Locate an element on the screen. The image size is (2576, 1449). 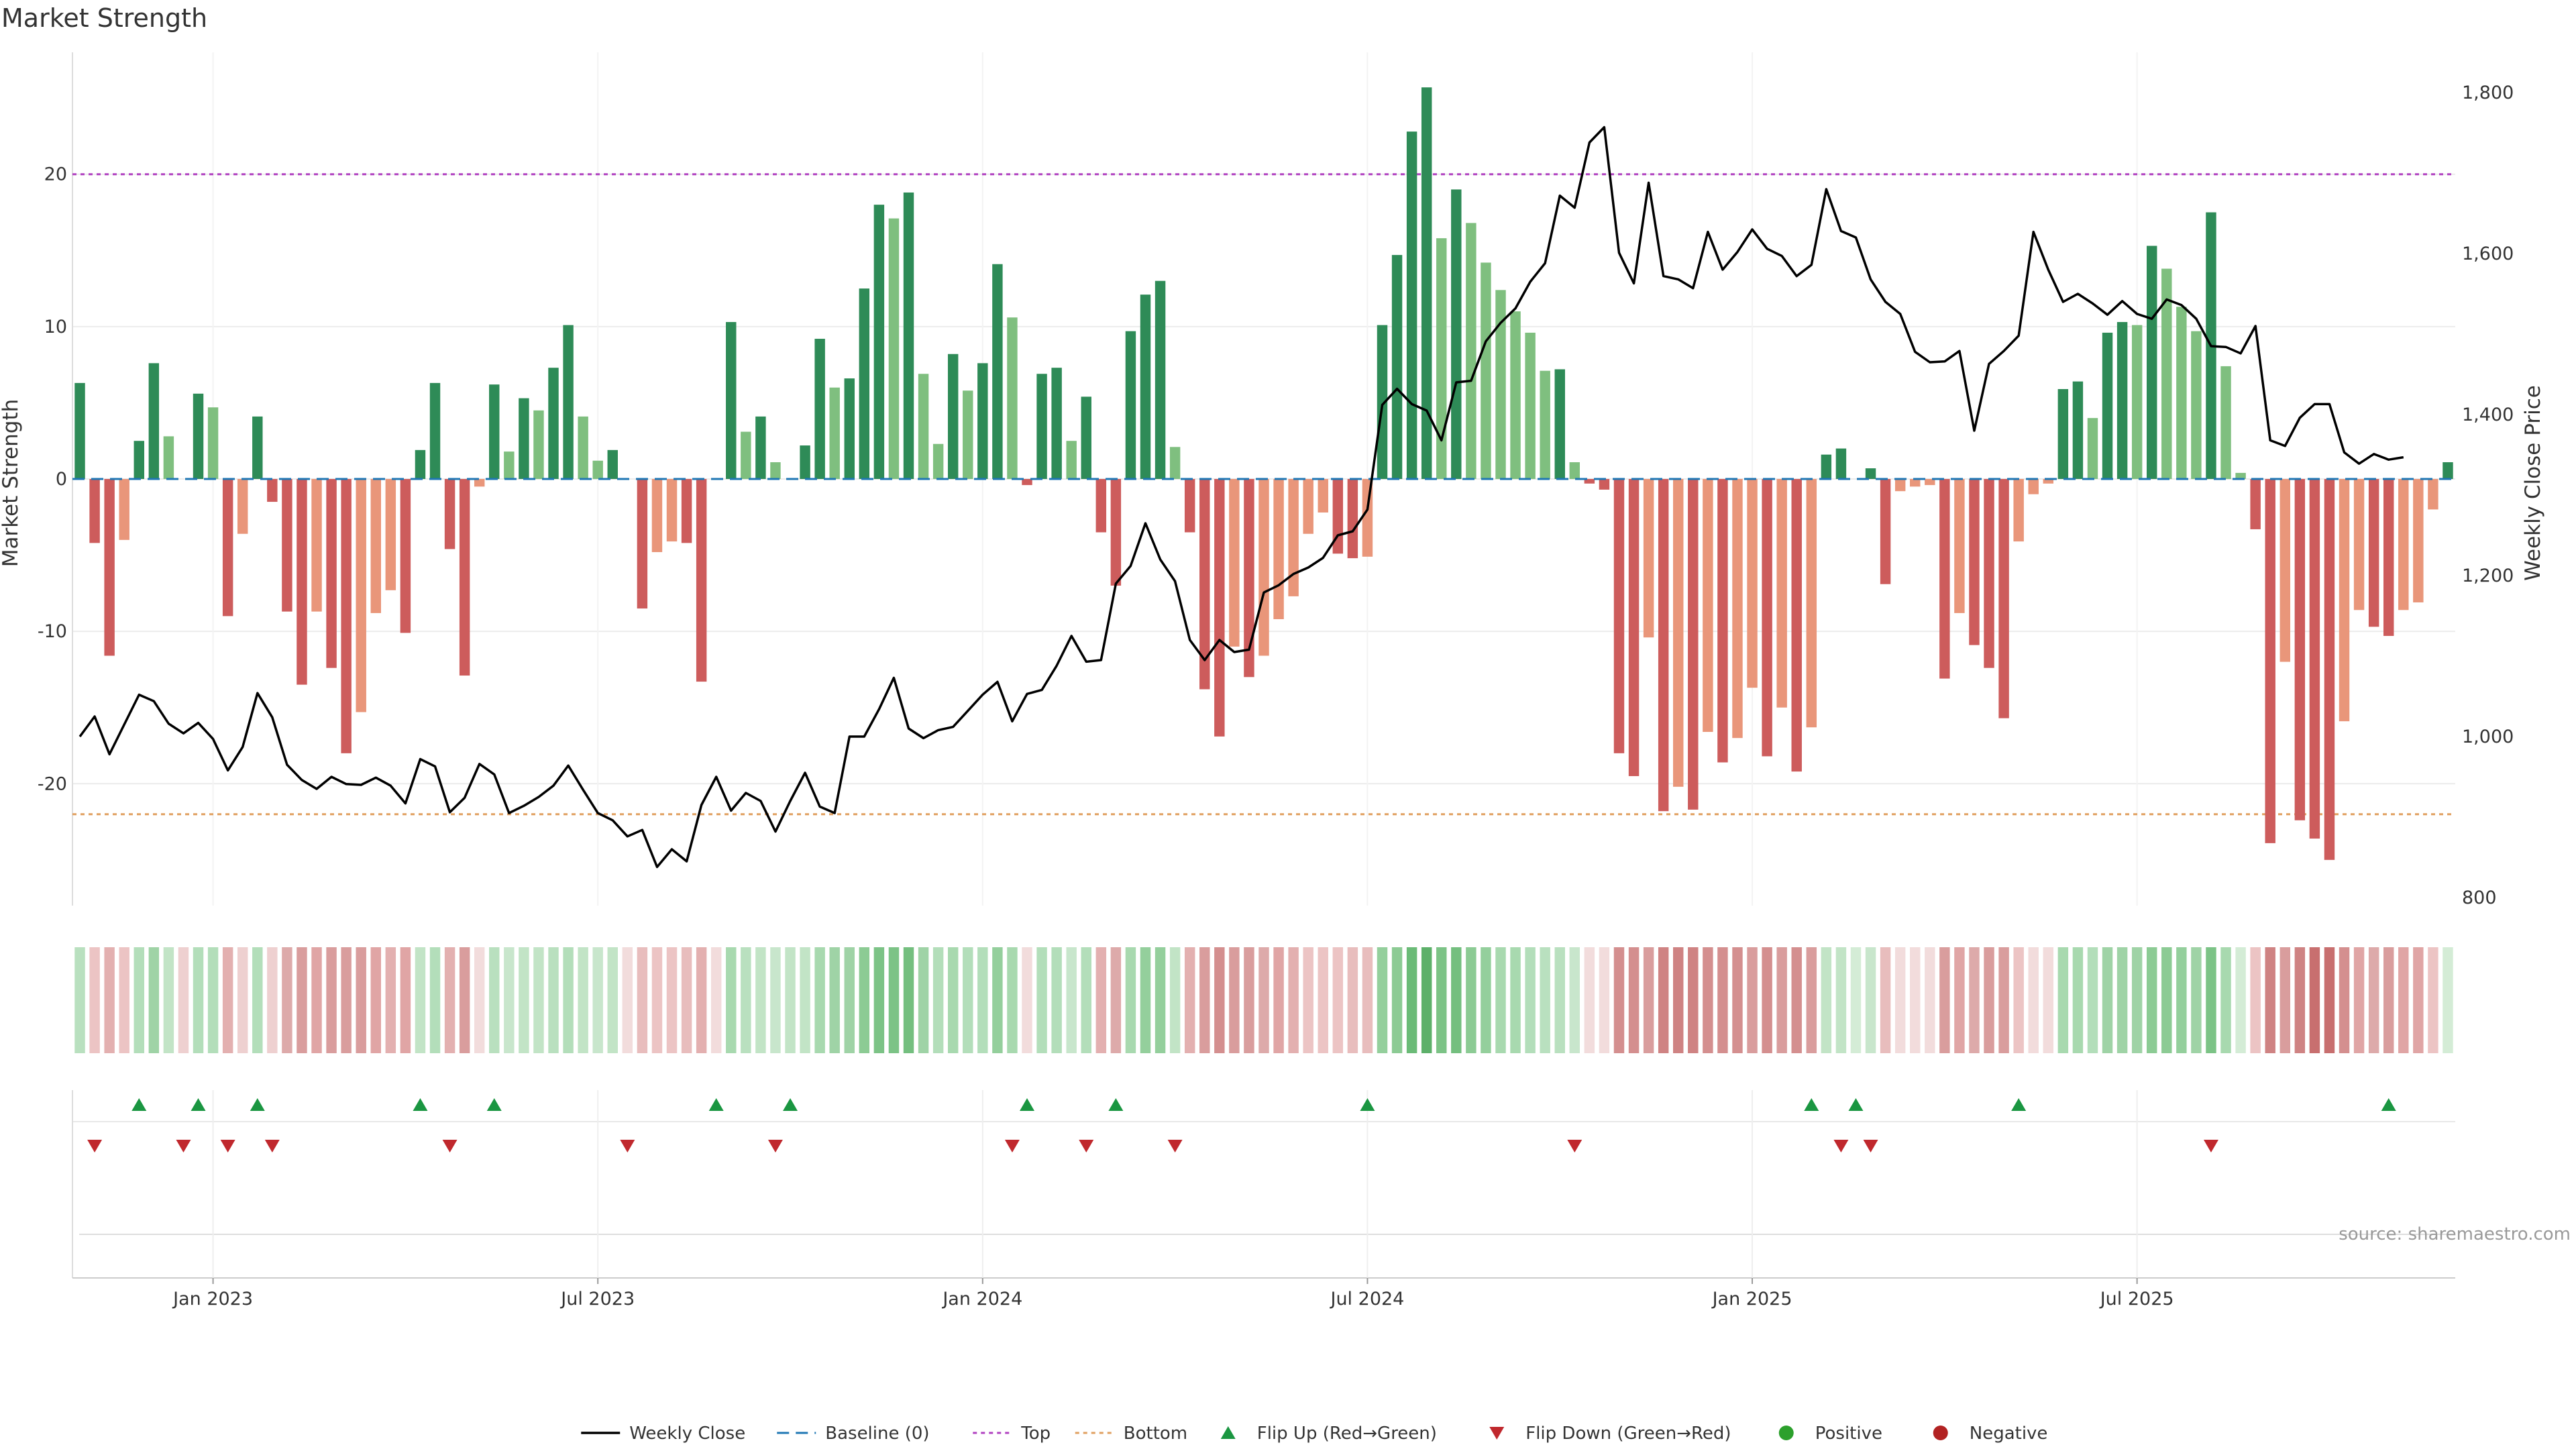
legend-label: Positive is located at coordinates (1848, 1434).